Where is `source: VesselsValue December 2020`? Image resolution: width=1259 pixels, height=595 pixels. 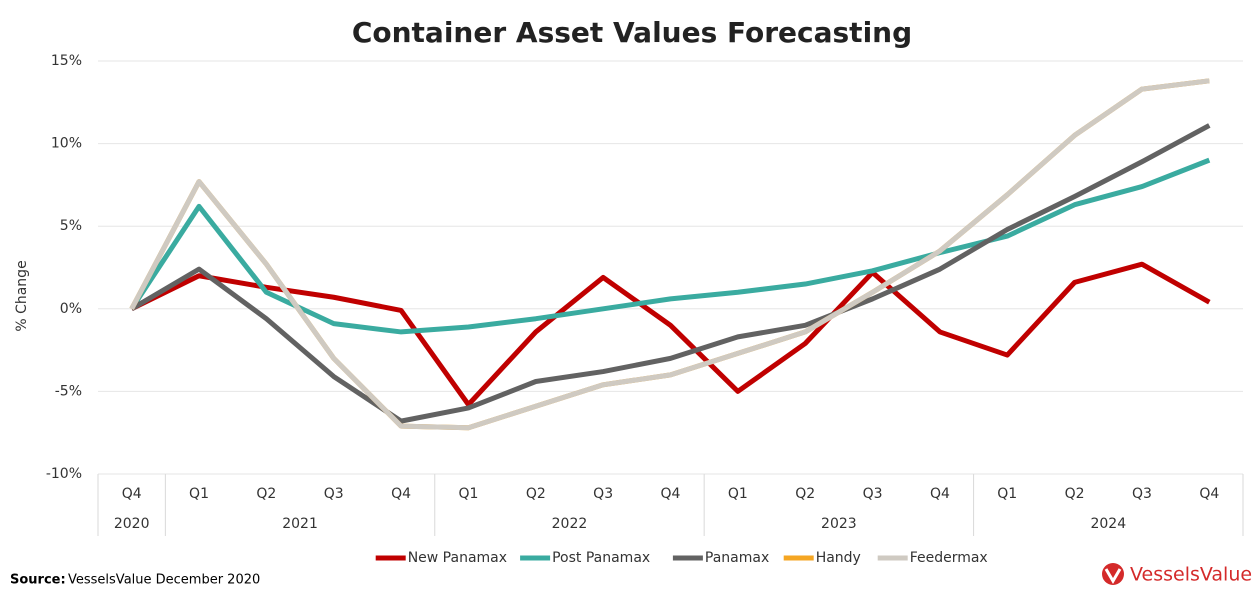
source: VesselsValue December 2020 is located at coordinates (164, 580).